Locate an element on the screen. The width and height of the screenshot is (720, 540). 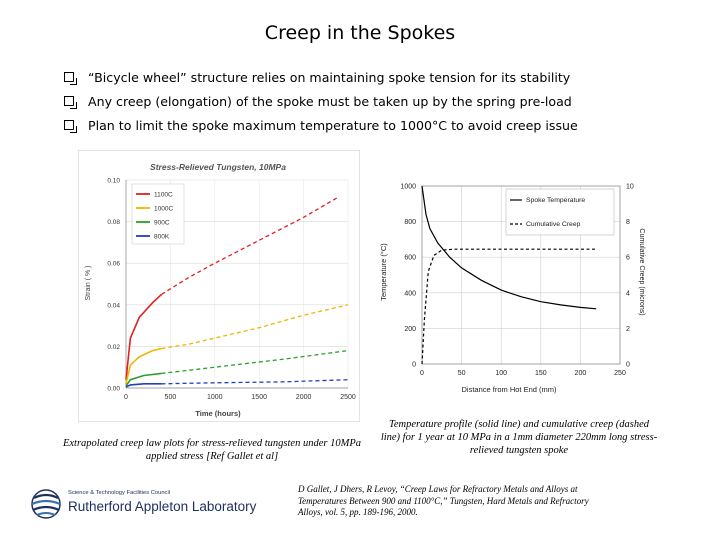
legend-entry: Spoke Temperature is located at coordinates (555, 200).